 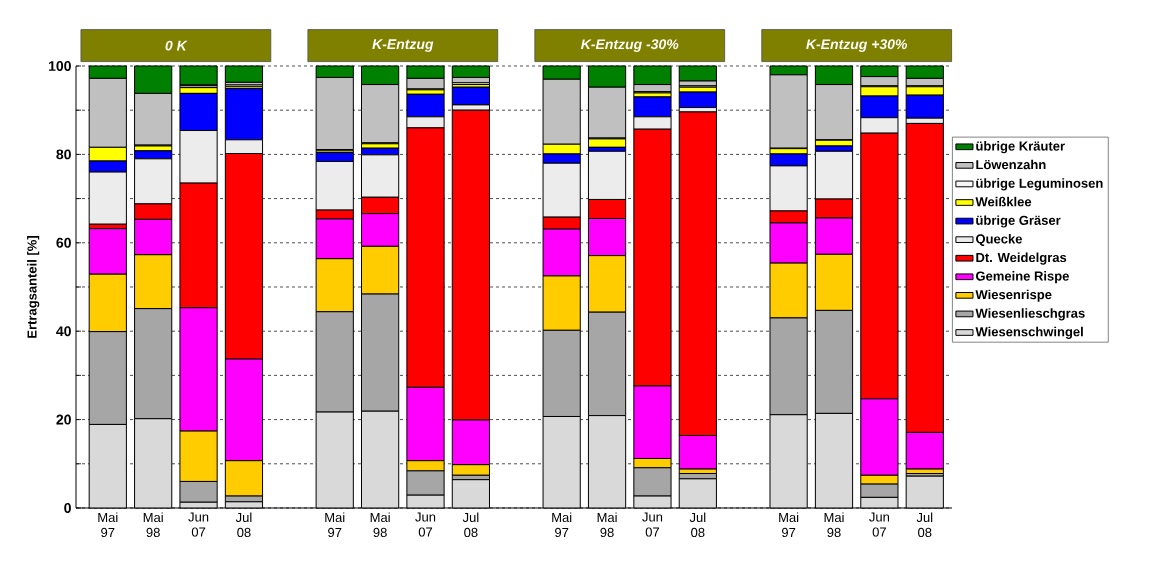 What do you see at coordinates (1029, 332) in the screenshot?
I see `legend-label: Wiesenschwingel` at bounding box center [1029, 332].